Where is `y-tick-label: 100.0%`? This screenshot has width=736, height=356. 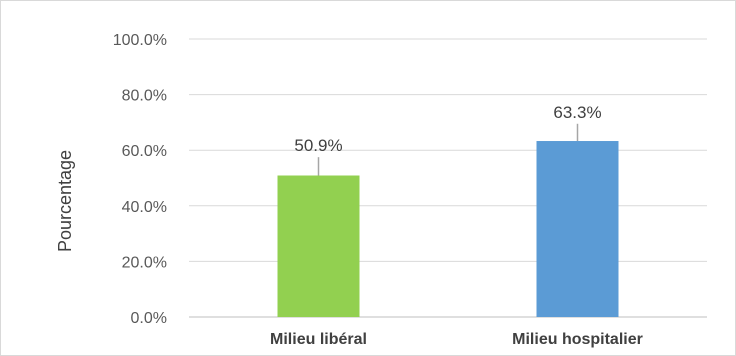
y-tick-label: 100.0% is located at coordinates (140, 40).